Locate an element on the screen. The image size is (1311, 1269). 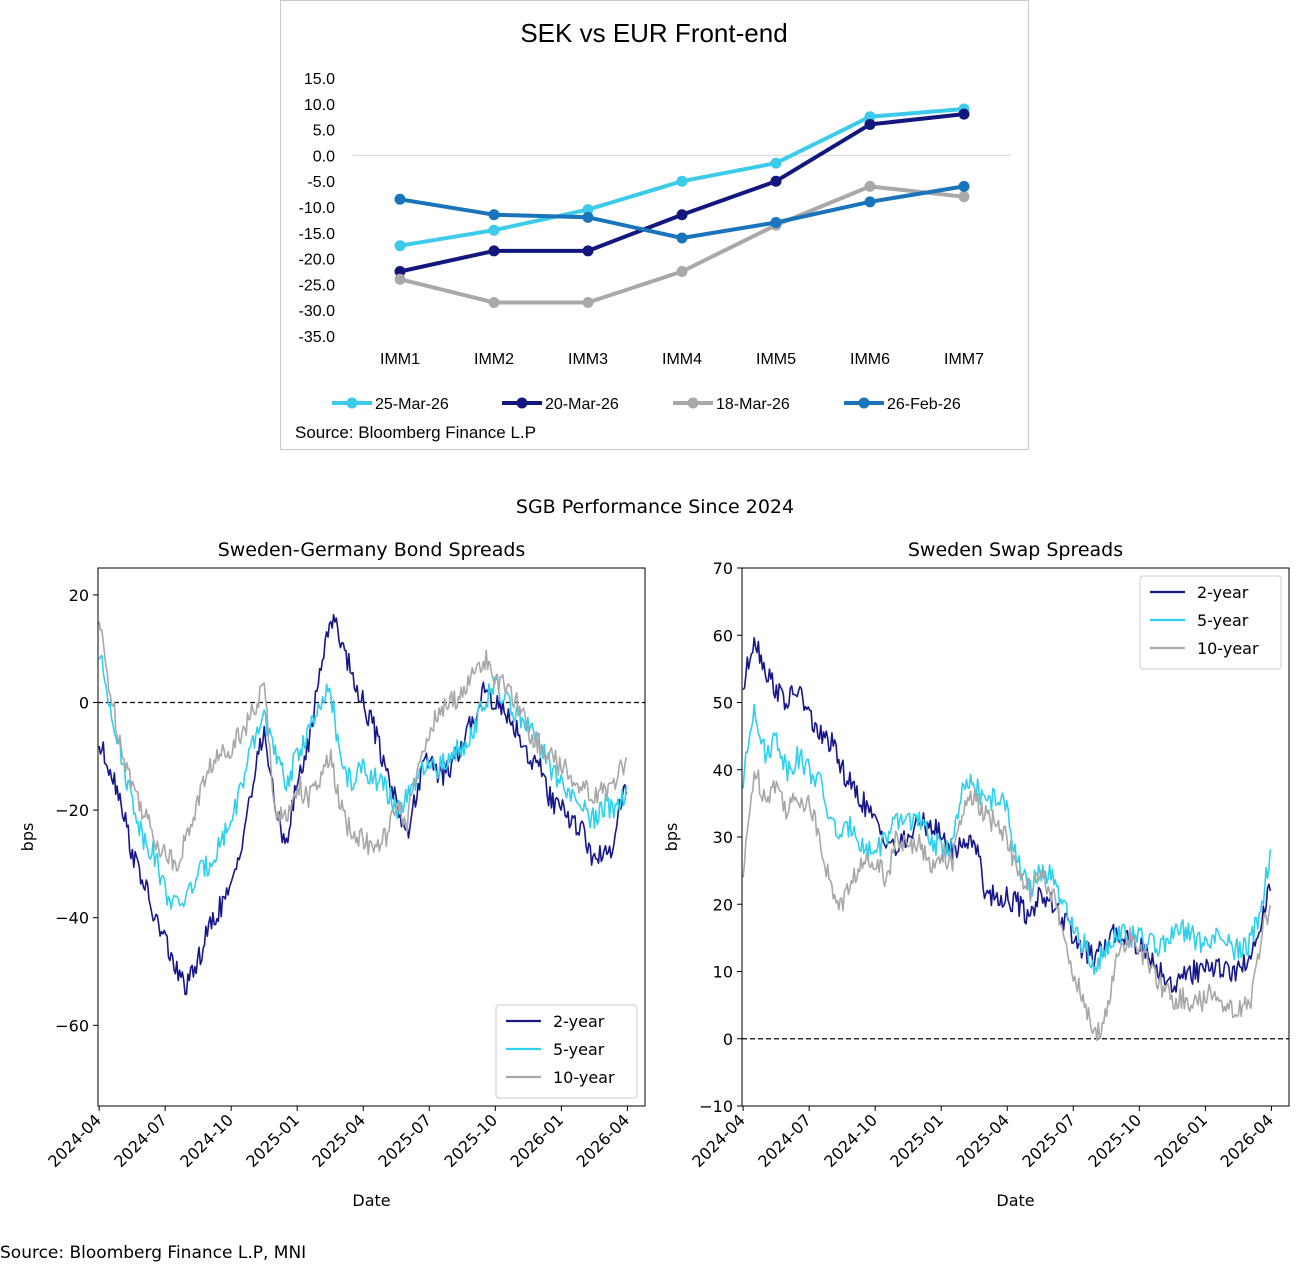
y-tick-label: −40 is located at coordinates (72, 918).